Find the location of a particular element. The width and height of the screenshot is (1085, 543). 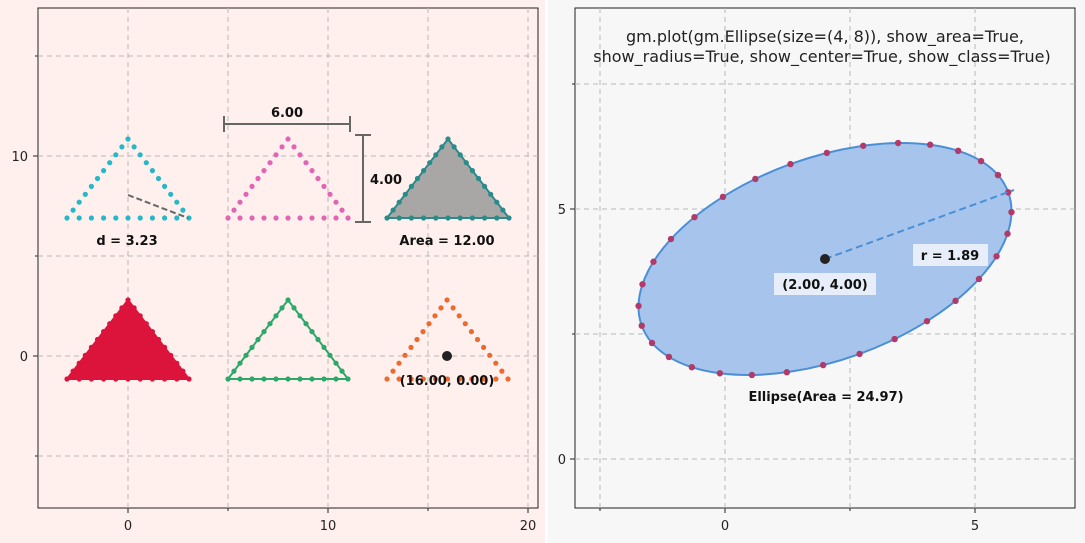

center-label-box is located at coordinates (825, 284).